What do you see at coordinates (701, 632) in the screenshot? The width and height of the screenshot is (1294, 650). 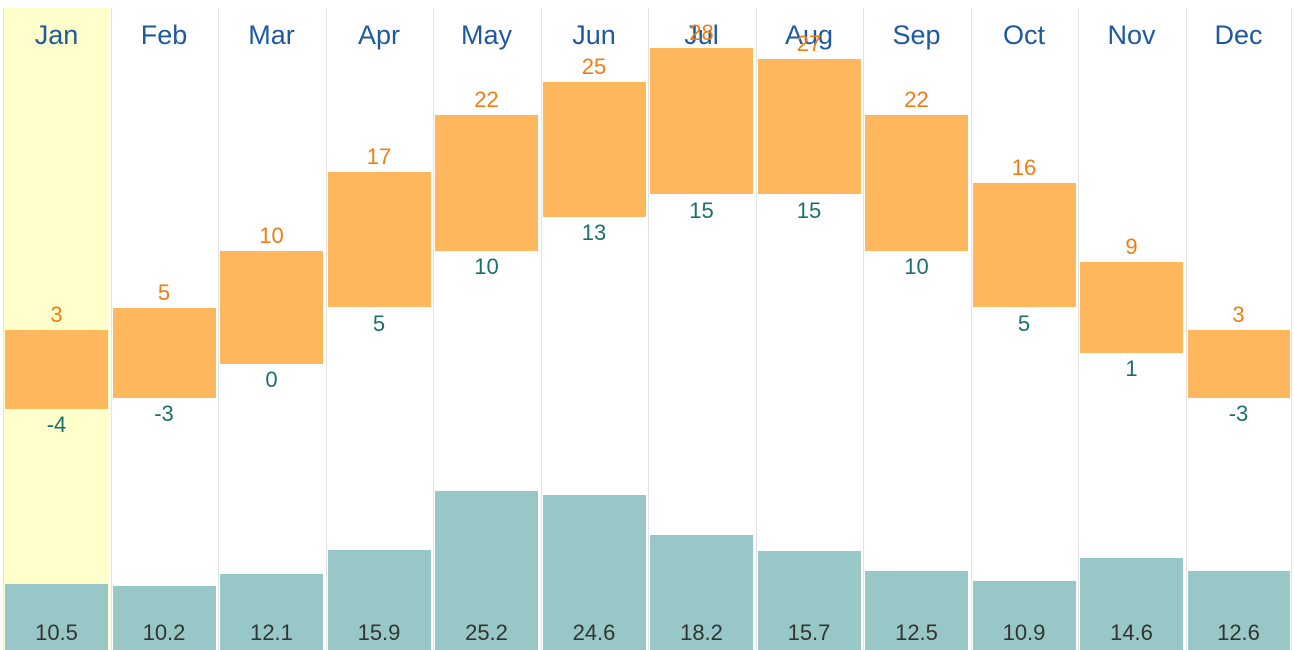 I see `precipitation-label: 18.2` at bounding box center [701, 632].